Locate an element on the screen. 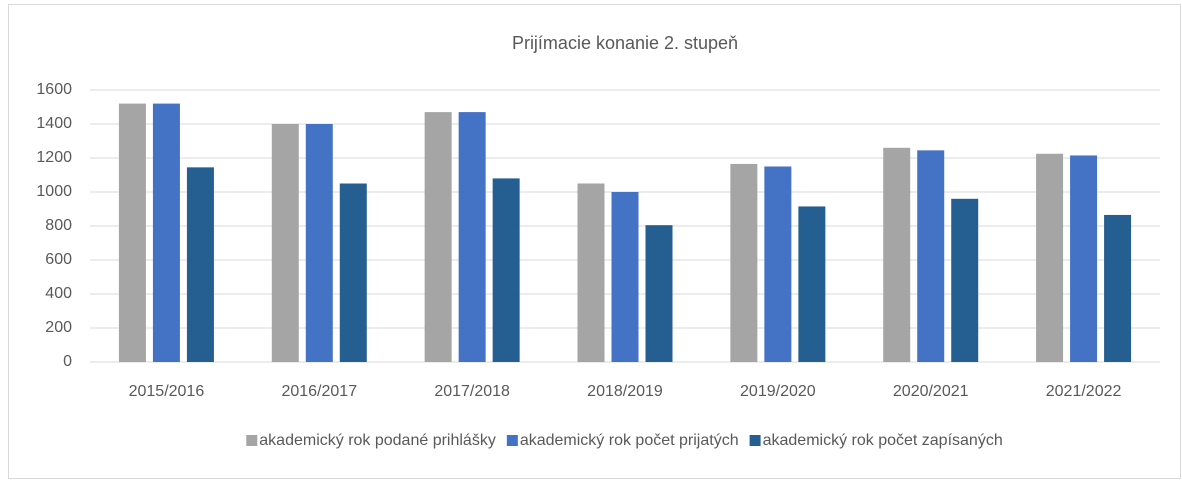  y-tick-label: 1400 is located at coordinates (54, 123).